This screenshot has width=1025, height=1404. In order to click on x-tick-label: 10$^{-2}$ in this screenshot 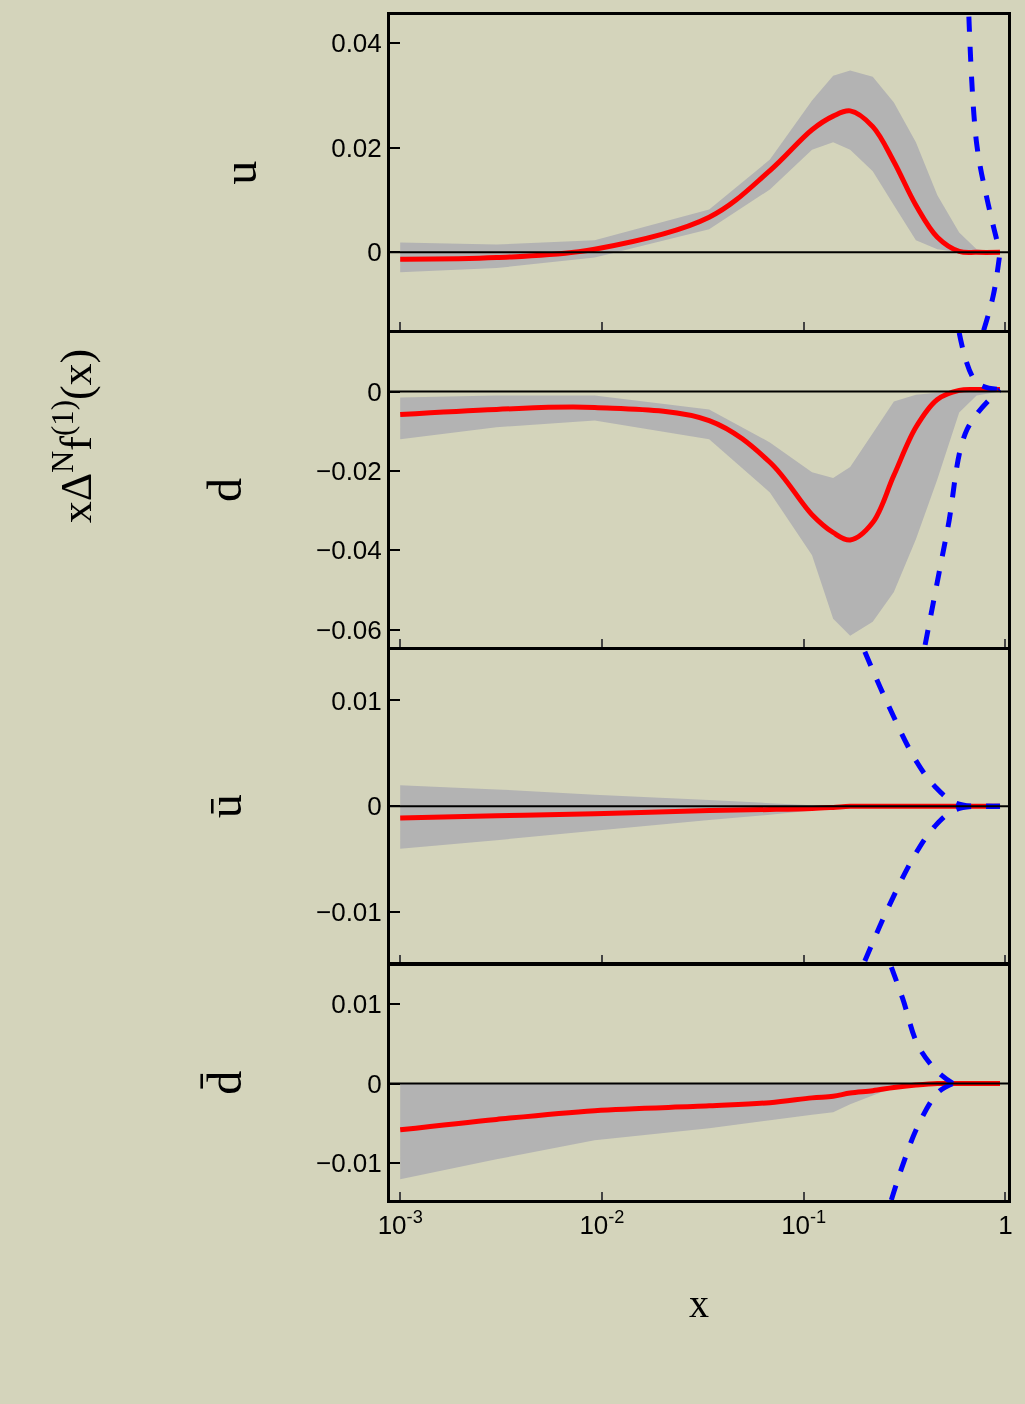, I will do `click(602, 1224)`.